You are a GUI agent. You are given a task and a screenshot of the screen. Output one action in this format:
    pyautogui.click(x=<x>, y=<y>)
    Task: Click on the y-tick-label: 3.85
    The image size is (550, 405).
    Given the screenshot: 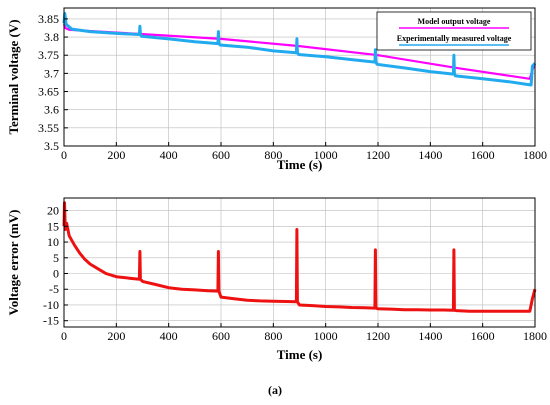 What is the action you would take?
    pyautogui.click(x=48, y=19)
    